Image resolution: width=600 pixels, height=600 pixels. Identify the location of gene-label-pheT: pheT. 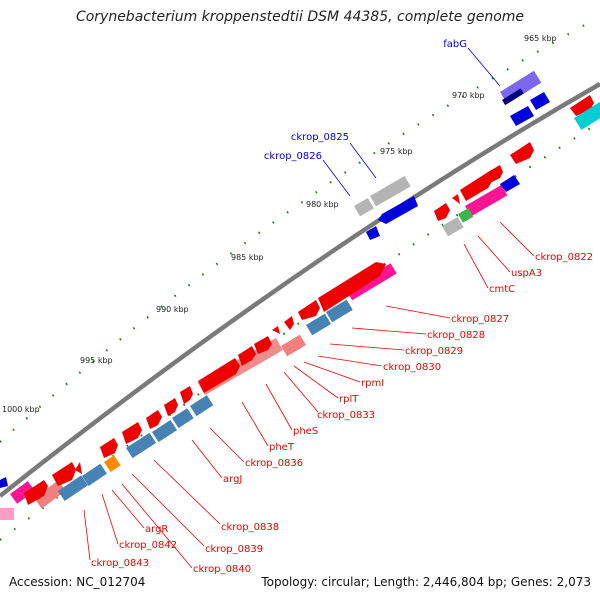
(282, 447).